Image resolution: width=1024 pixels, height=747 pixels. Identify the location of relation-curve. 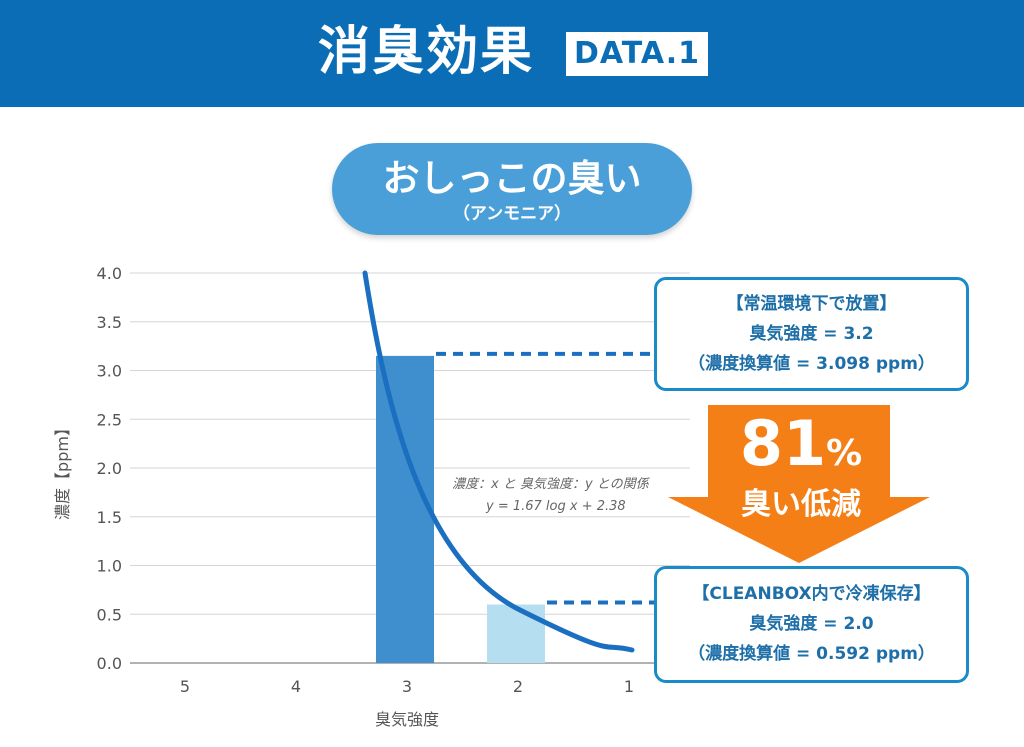
(498, 461).